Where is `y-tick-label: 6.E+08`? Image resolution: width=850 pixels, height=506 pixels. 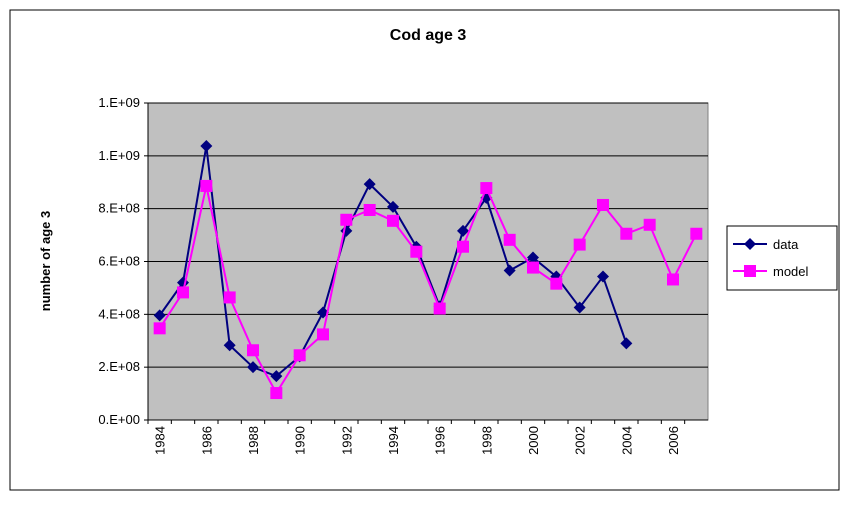
y-tick-label: 6.E+08 is located at coordinates (119, 261).